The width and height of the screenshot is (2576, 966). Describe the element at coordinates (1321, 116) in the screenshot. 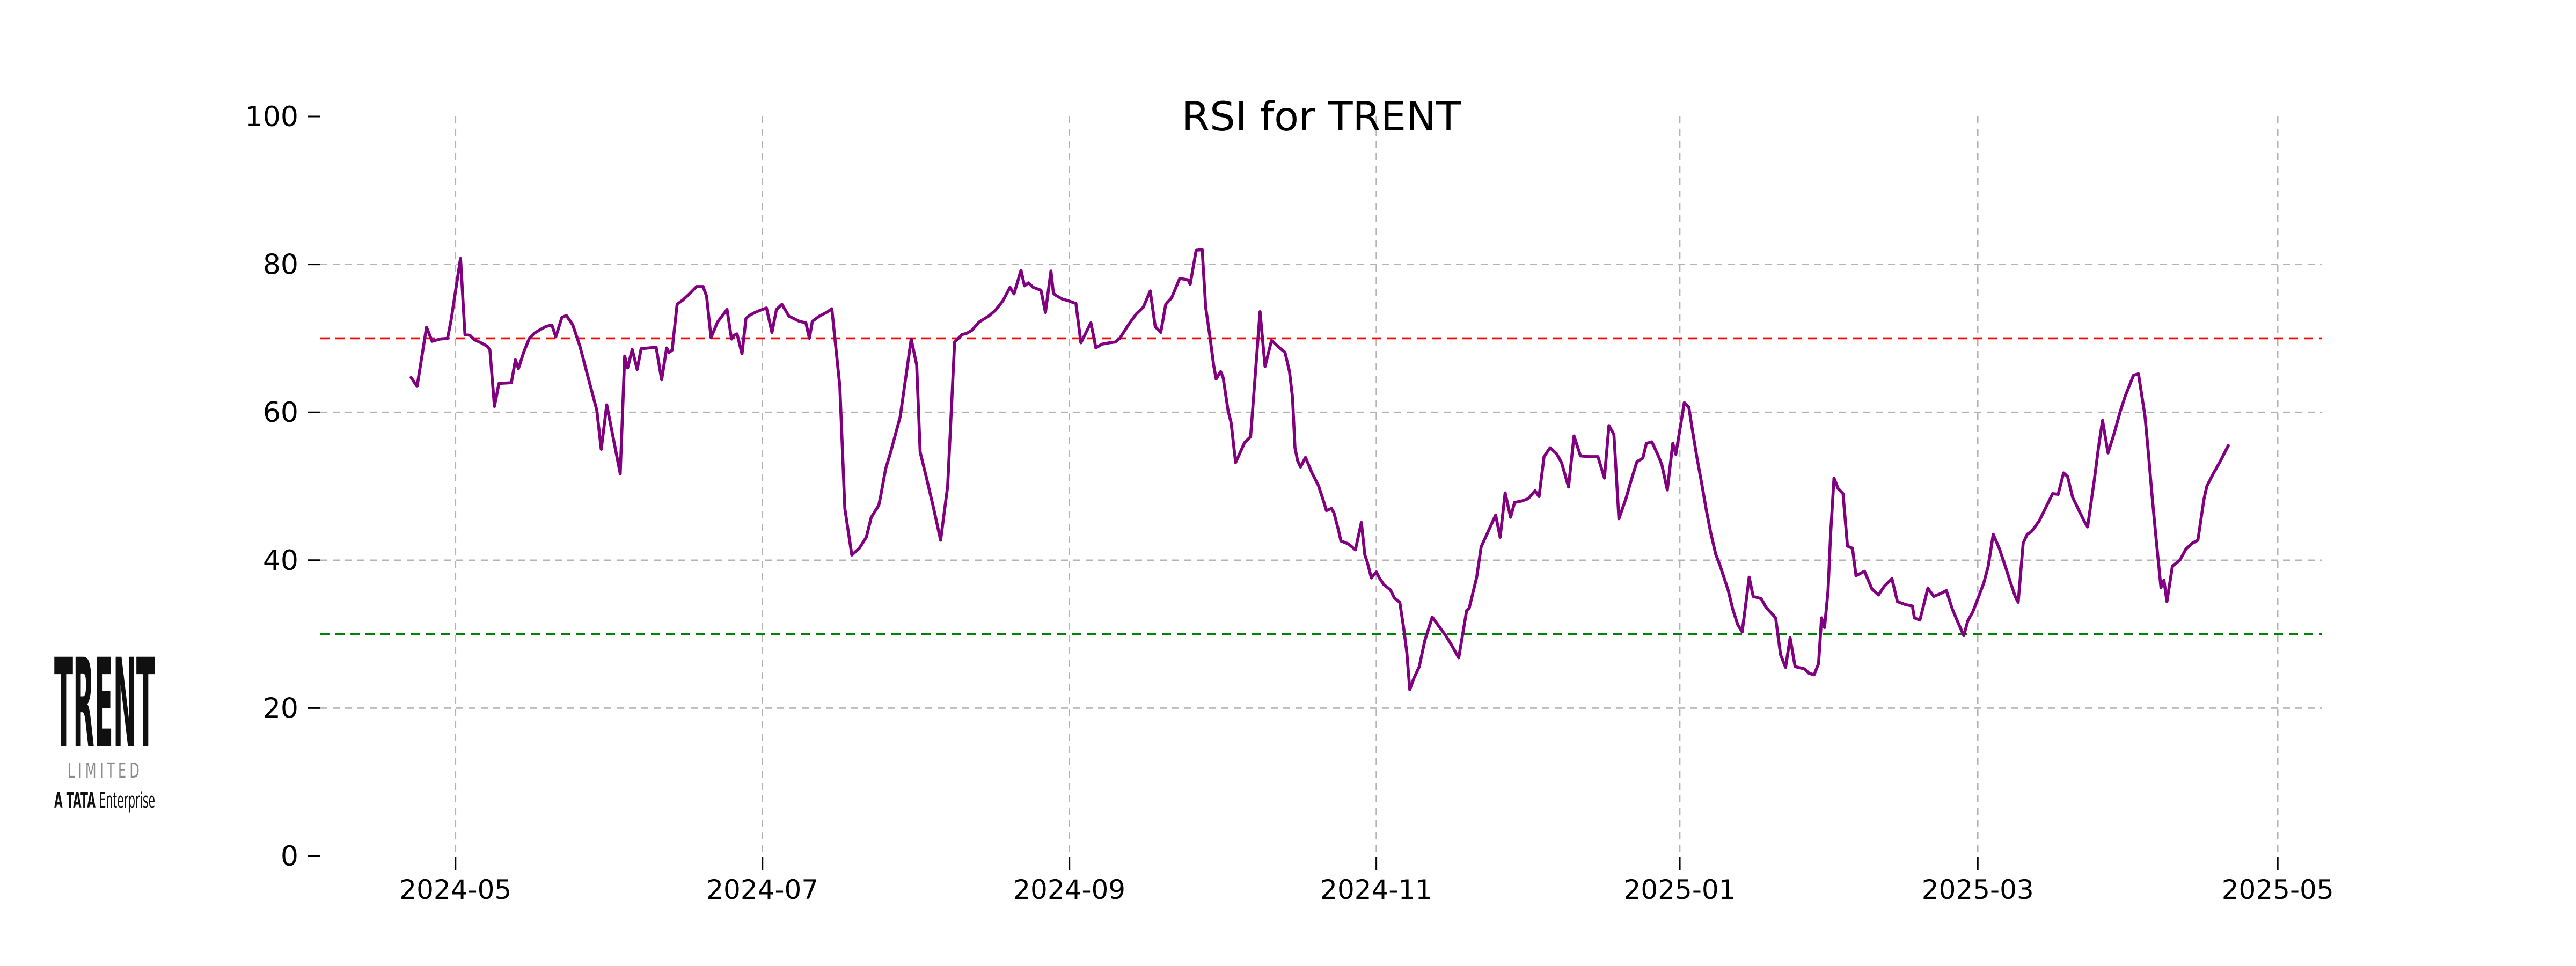

I see `chart-title: RSI for TRENT` at that location.